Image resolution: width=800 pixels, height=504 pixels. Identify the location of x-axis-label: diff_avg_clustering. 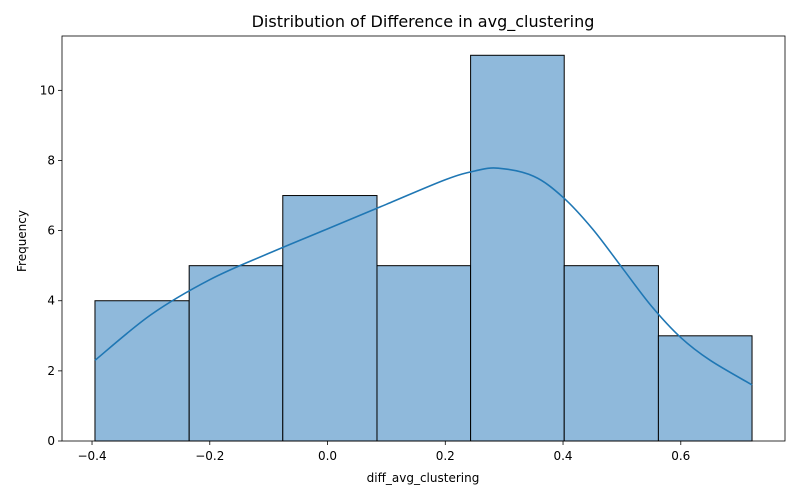
(423, 478).